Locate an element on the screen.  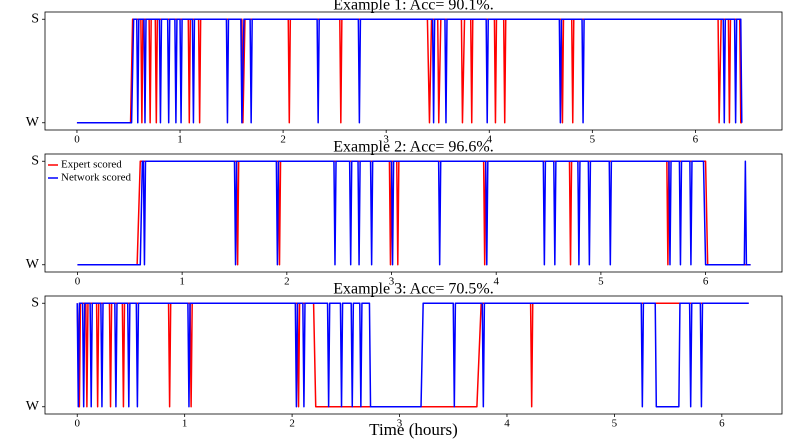
legend-label: Expert scored is located at coordinates (91, 165).